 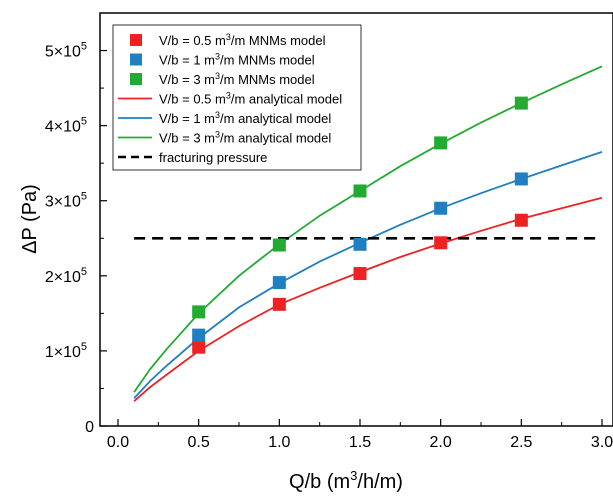 I want to click on x-tick-label: 0.0, so click(x=118, y=442).